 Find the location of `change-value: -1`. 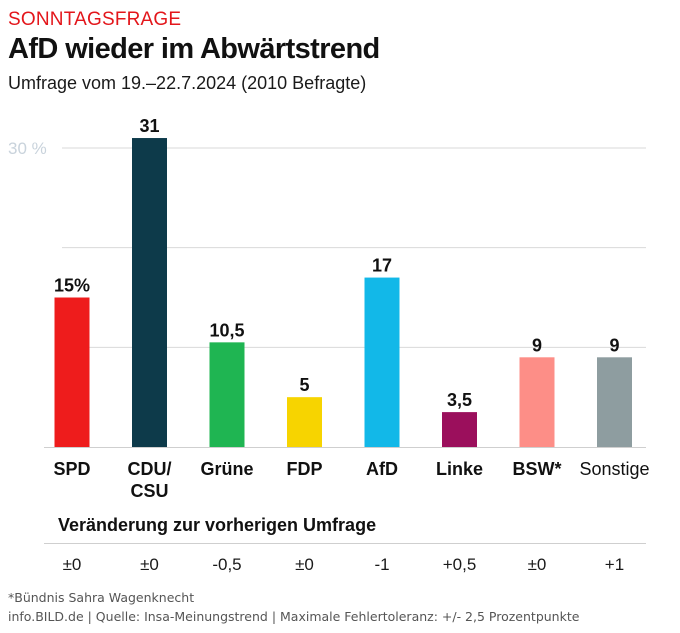

change-value: -1 is located at coordinates (382, 564).